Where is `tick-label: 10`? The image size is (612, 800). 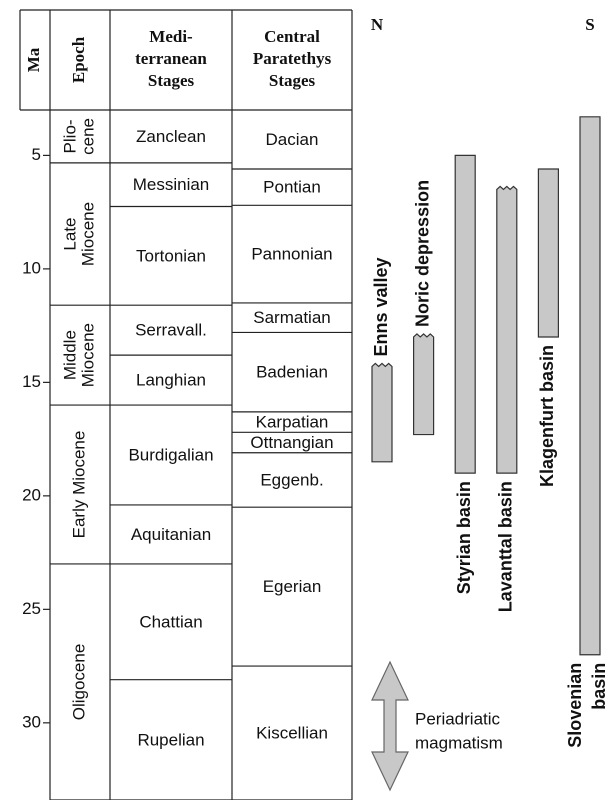
tick-label: 10 is located at coordinates (31, 267).